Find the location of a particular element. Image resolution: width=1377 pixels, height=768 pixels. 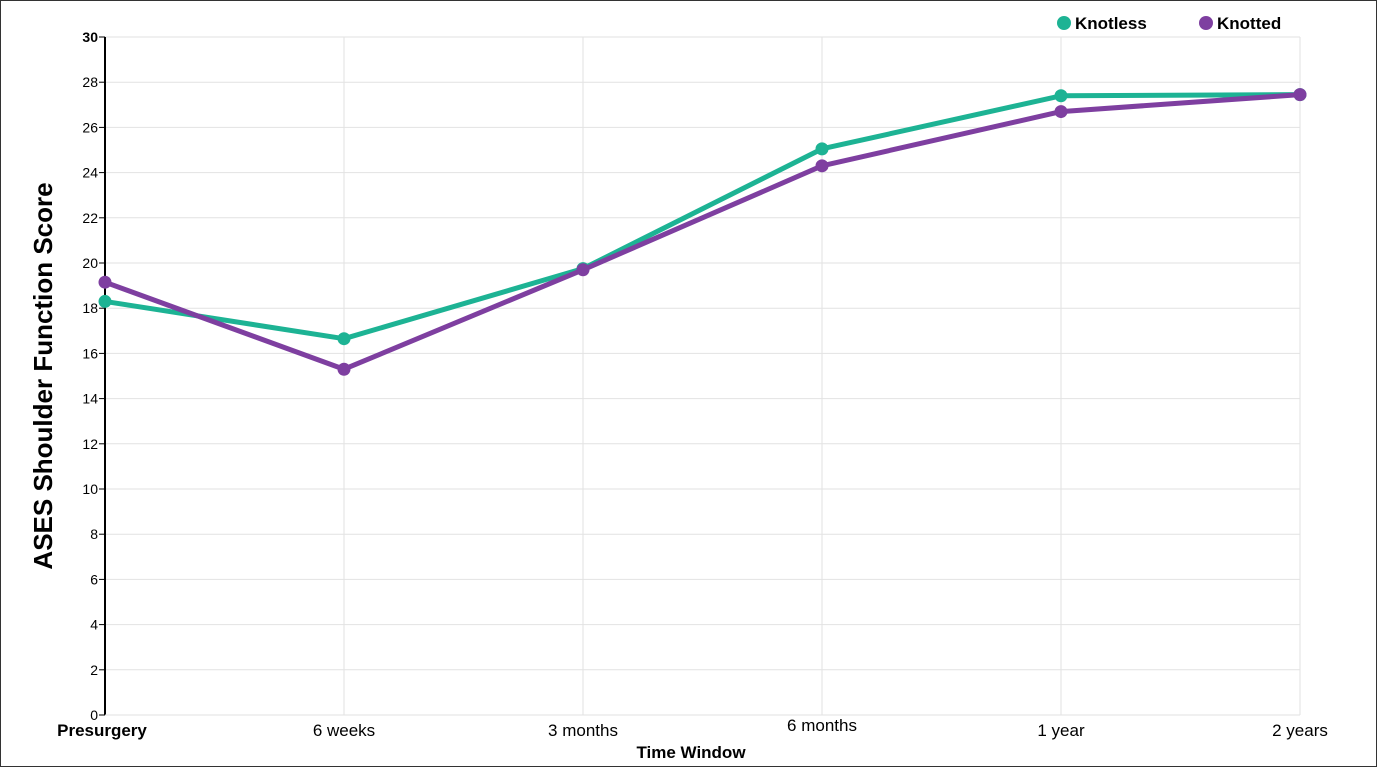

y-tick-label: 26 is located at coordinates (90, 127).